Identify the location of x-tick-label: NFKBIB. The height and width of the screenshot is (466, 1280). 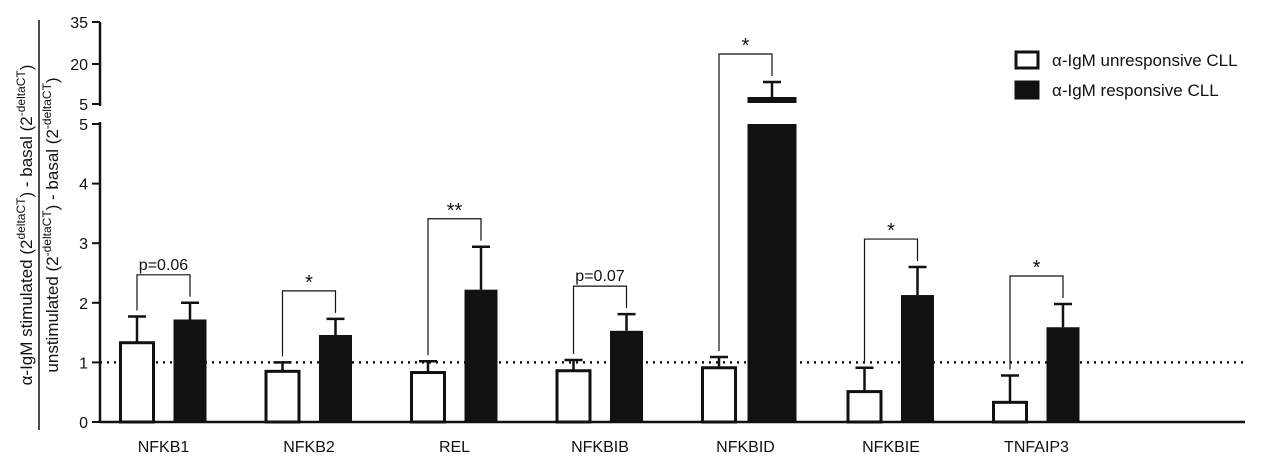
(600, 447).